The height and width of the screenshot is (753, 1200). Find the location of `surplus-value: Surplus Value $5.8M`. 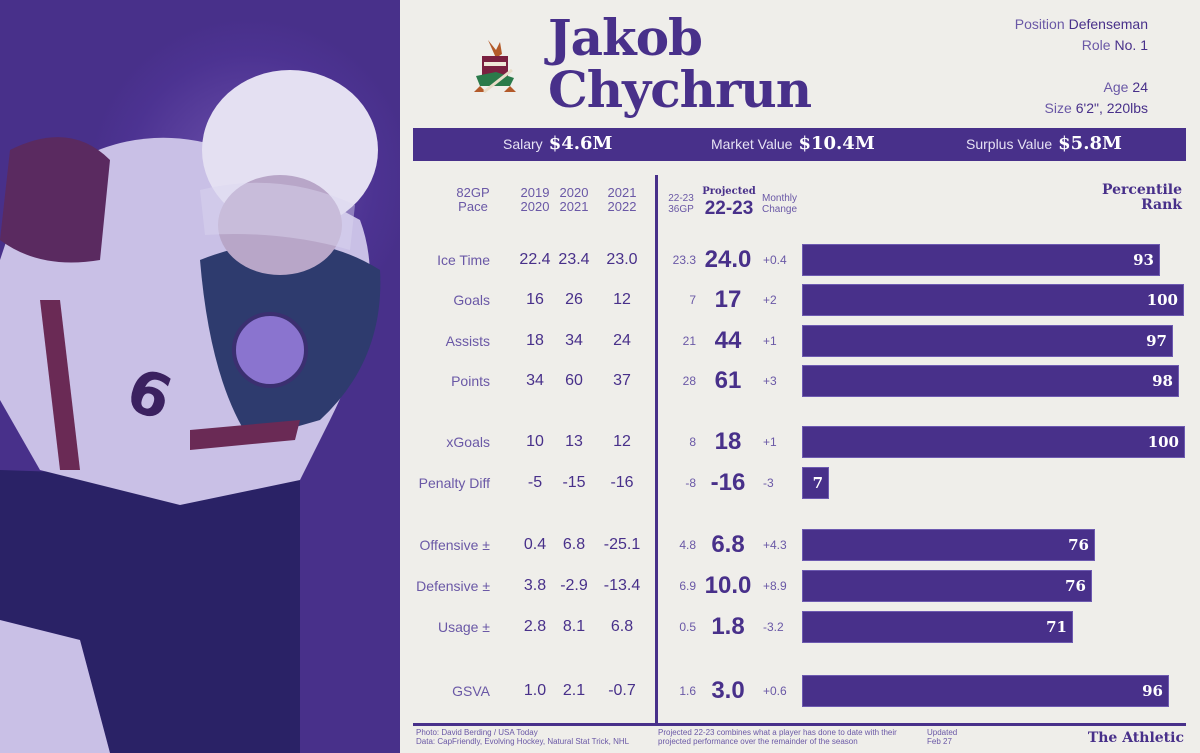

surplus-value: Surplus Value $5.8M is located at coordinates (1044, 143).